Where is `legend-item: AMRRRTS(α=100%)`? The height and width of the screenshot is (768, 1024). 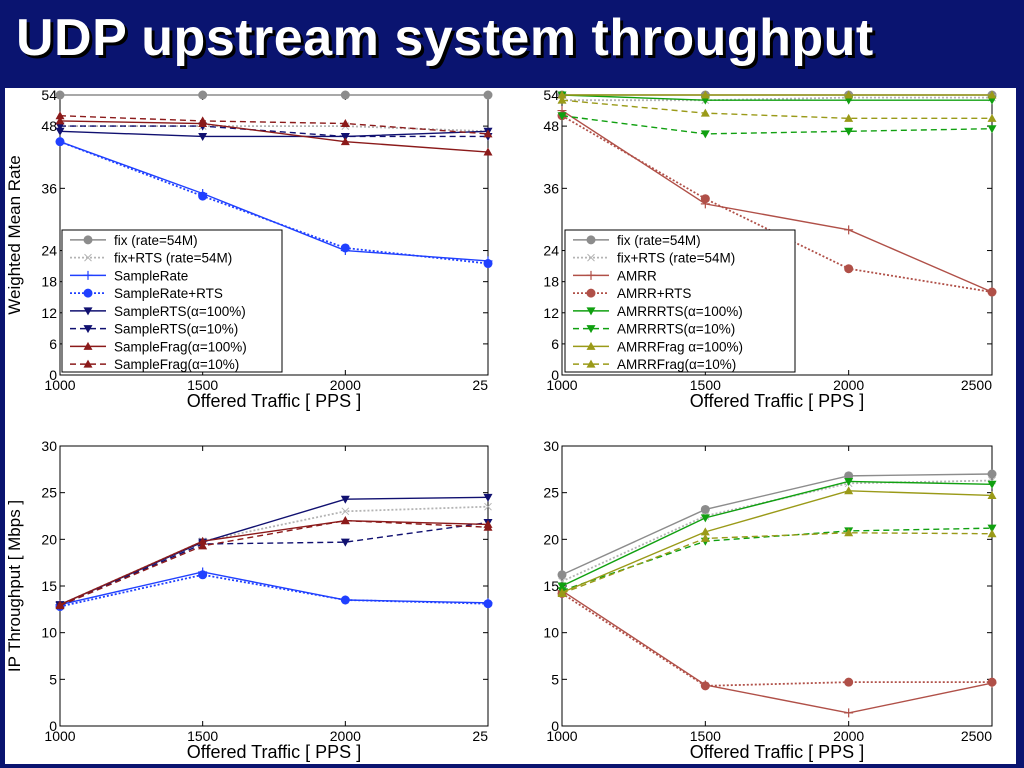 legend-item: AMRRRTS(α=100%) is located at coordinates (658, 311).